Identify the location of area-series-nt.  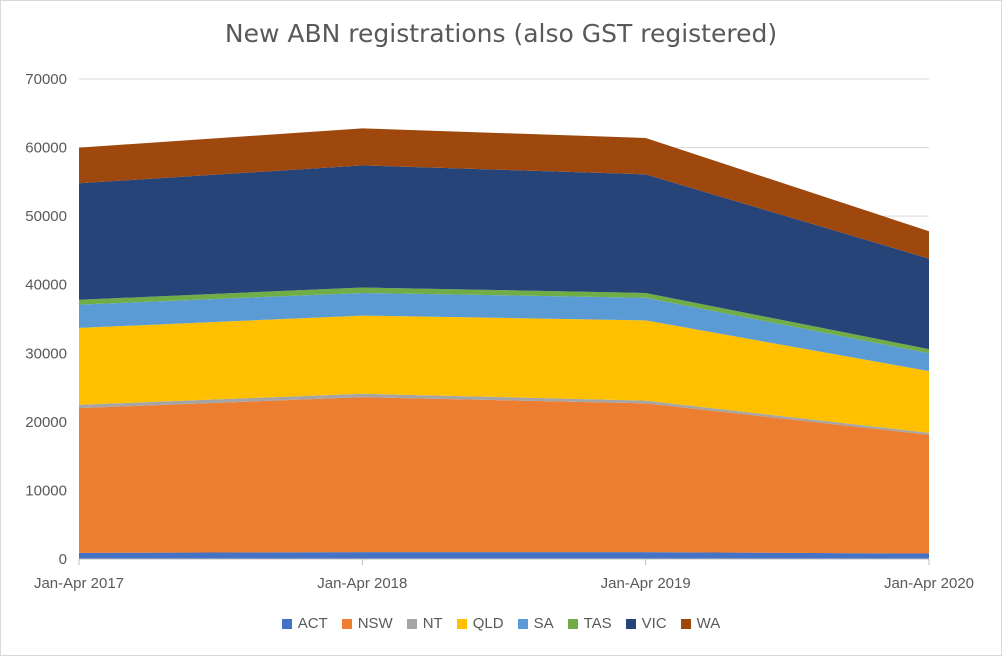
(504, 414).